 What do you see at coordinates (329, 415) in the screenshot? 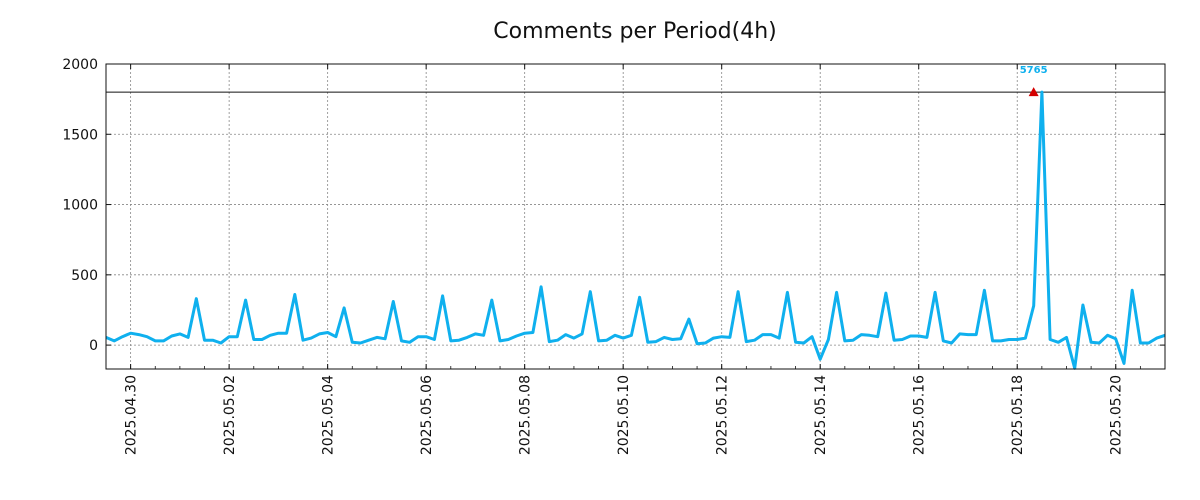
I see `x-tick-label: 2025.05.04` at bounding box center [329, 415].